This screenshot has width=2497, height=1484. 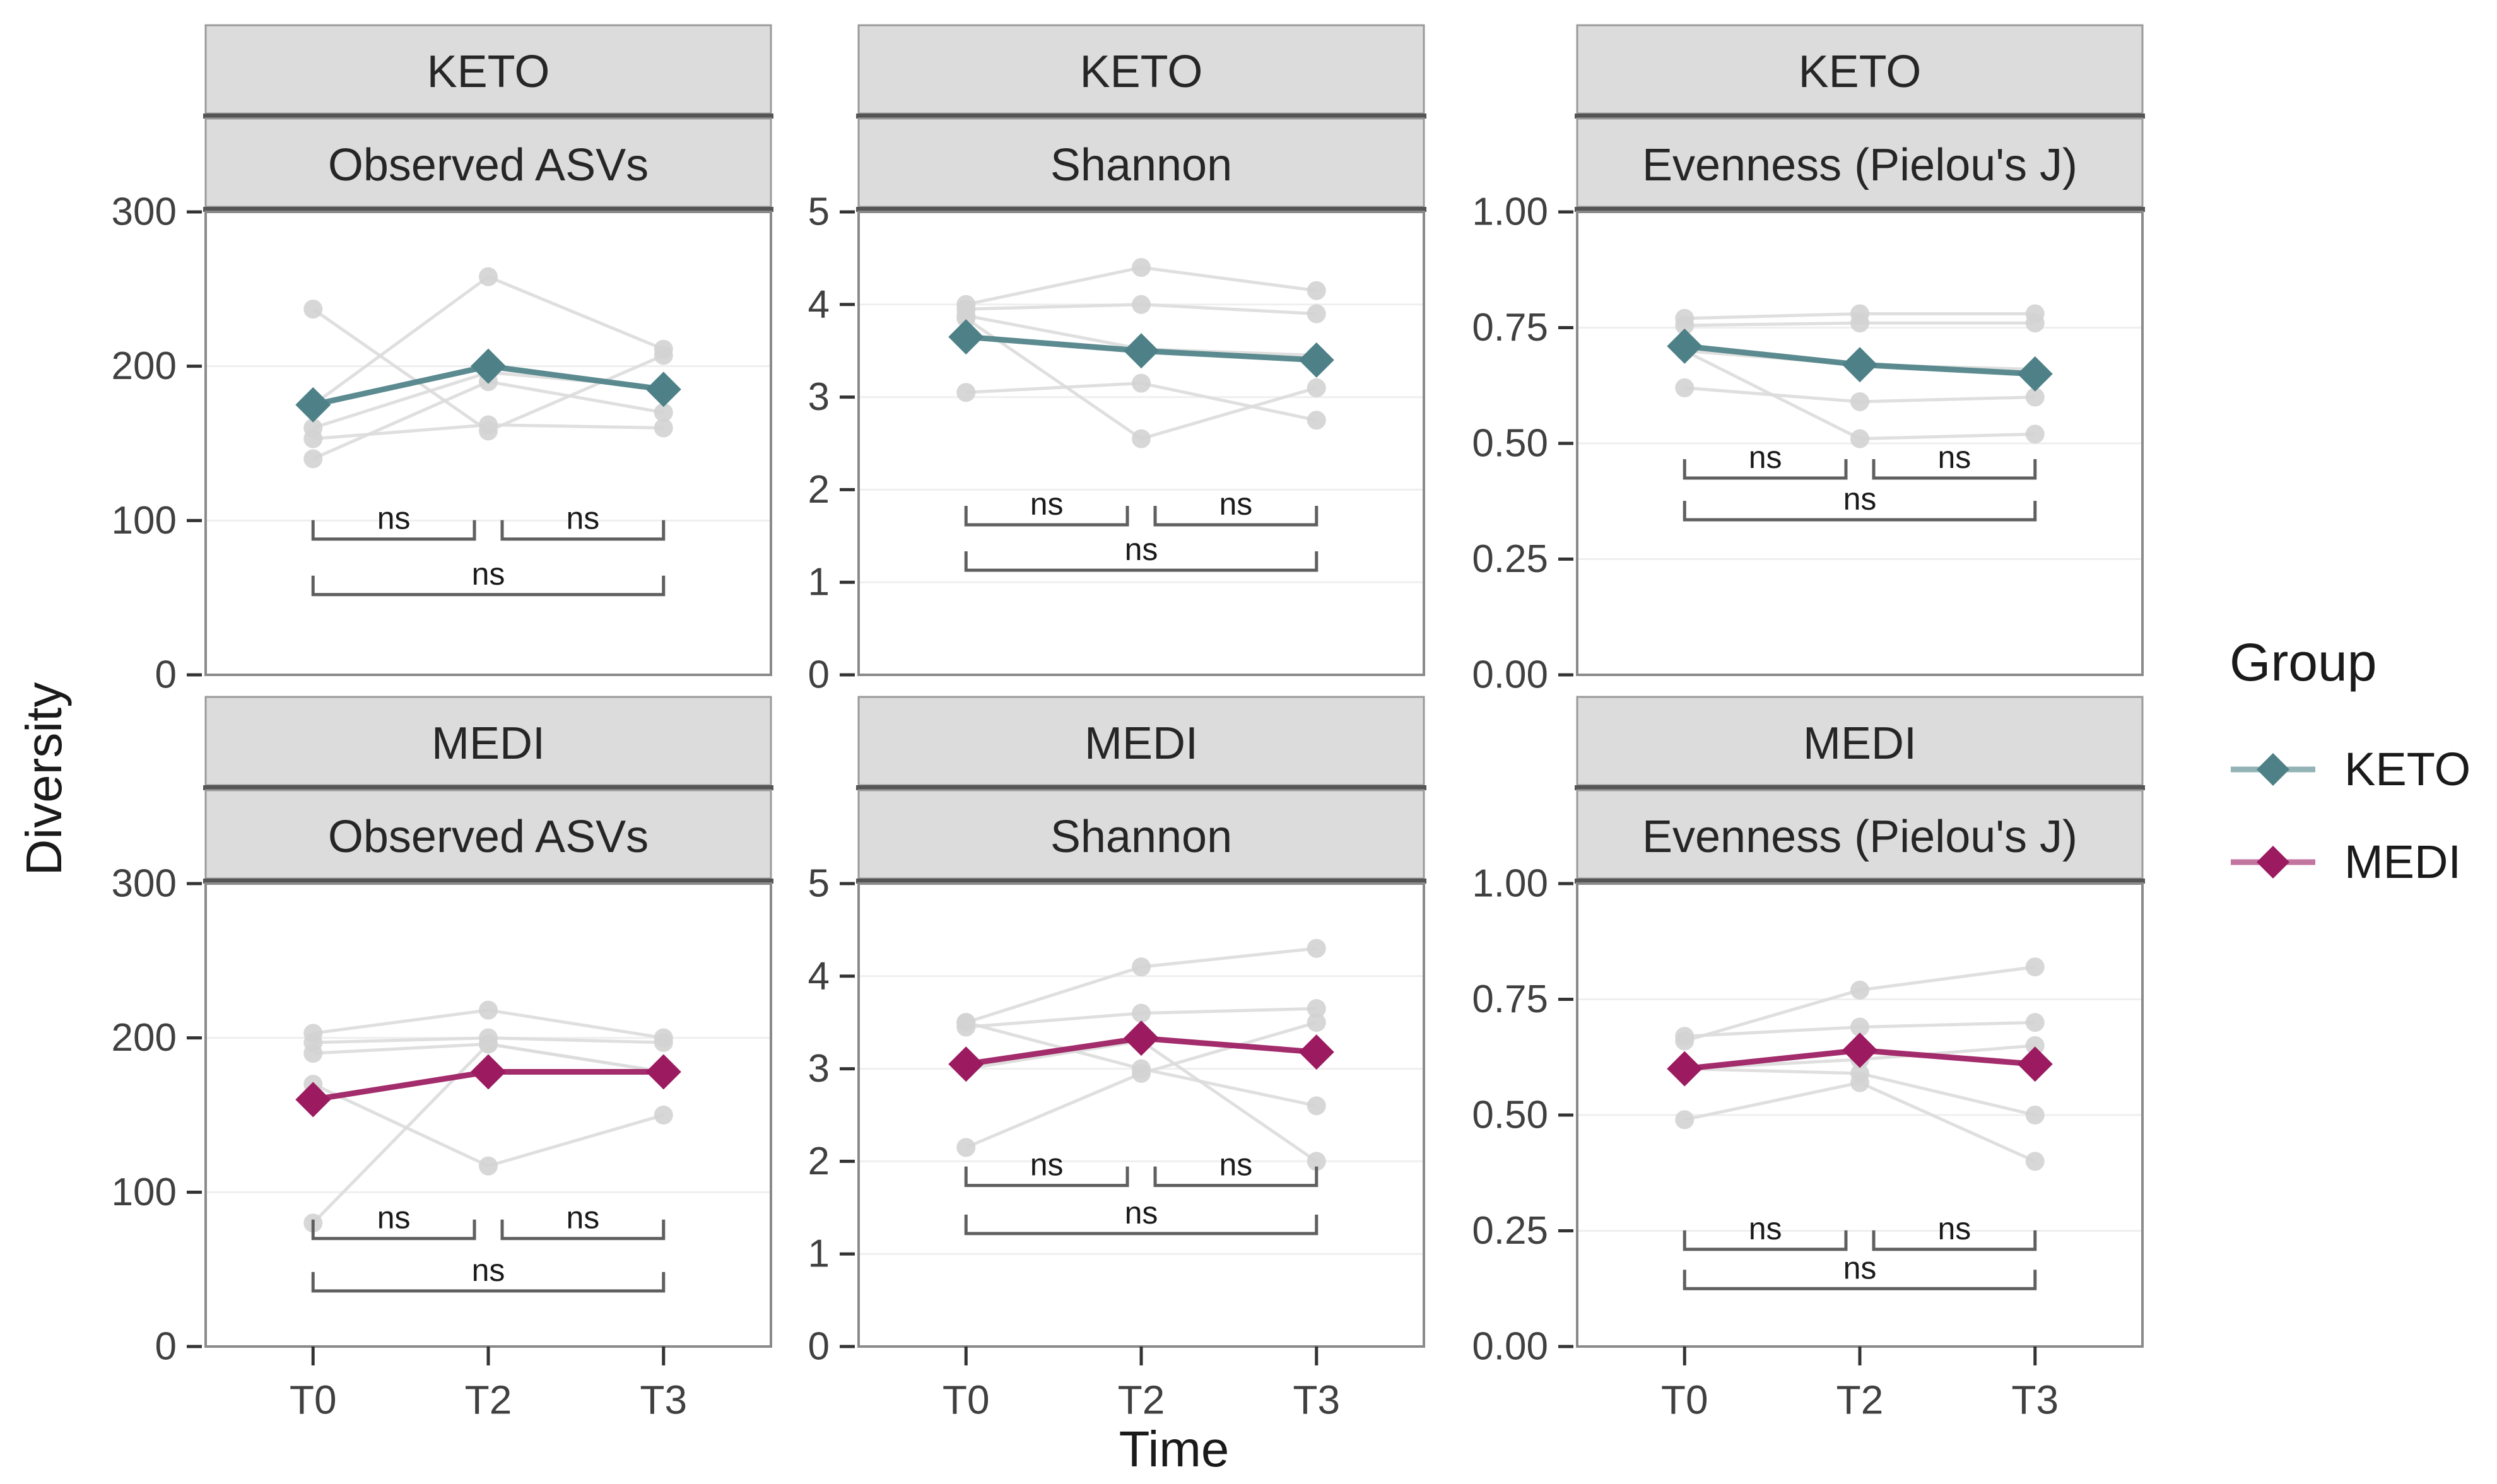 I want to click on legend: Group KETO MEDI, so click(x=2348, y=780).